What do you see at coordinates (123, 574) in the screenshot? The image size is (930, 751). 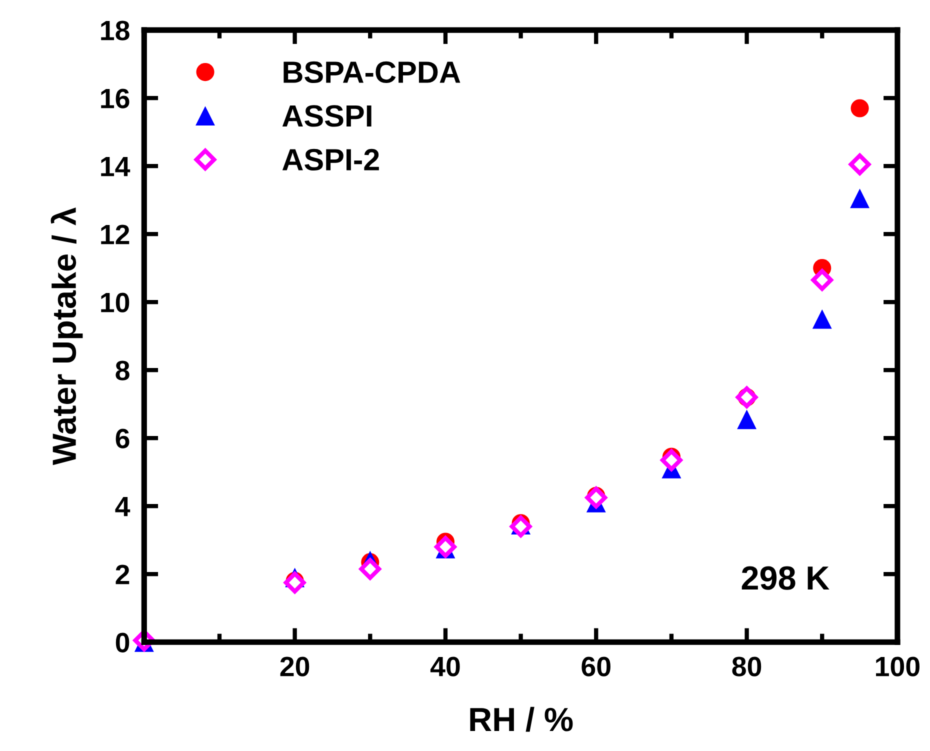 I see `y-tick-label: 2` at bounding box center [123, 574].